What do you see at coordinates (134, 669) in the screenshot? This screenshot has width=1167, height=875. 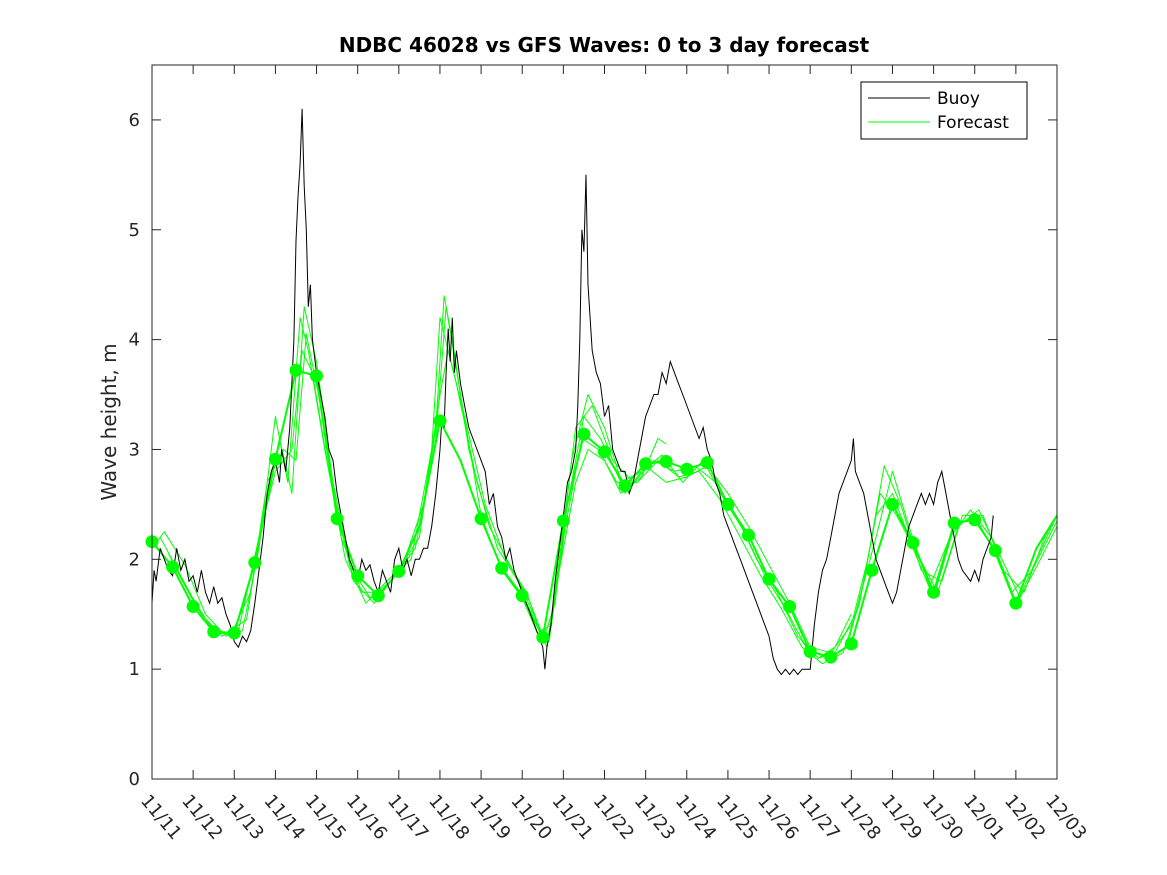 I see `y-tick-label: 1` at bounding box center [134, 669].